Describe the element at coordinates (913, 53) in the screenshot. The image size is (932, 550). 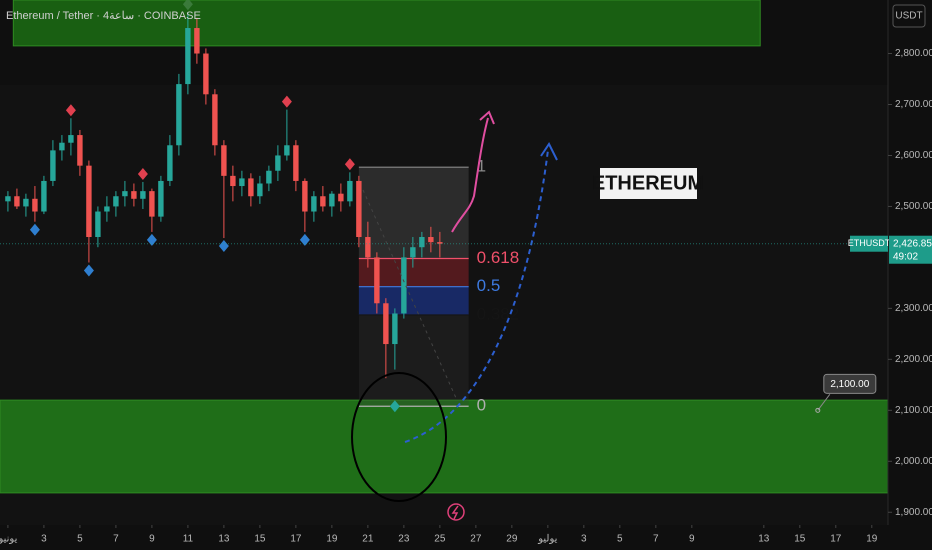
I see `y-tick-label: 2,800.00` at that location.